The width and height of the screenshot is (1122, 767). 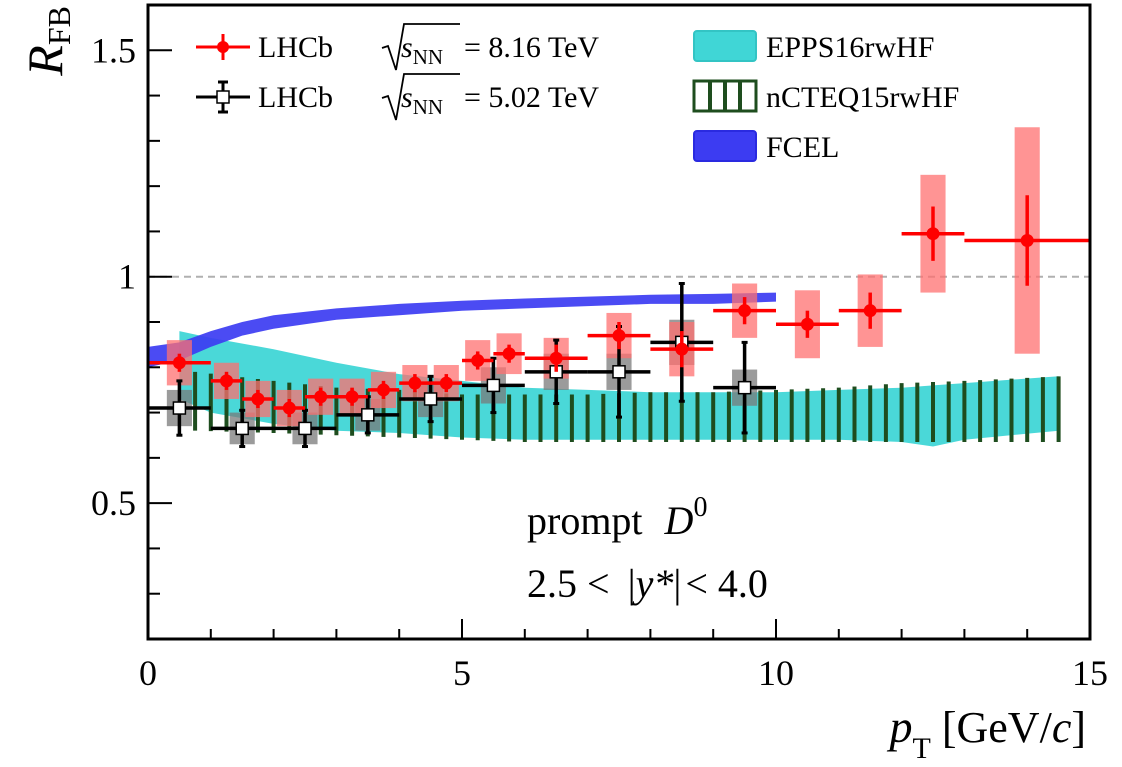 I want to click on sqrt-sign-8tev, so click(x=420, y=47).